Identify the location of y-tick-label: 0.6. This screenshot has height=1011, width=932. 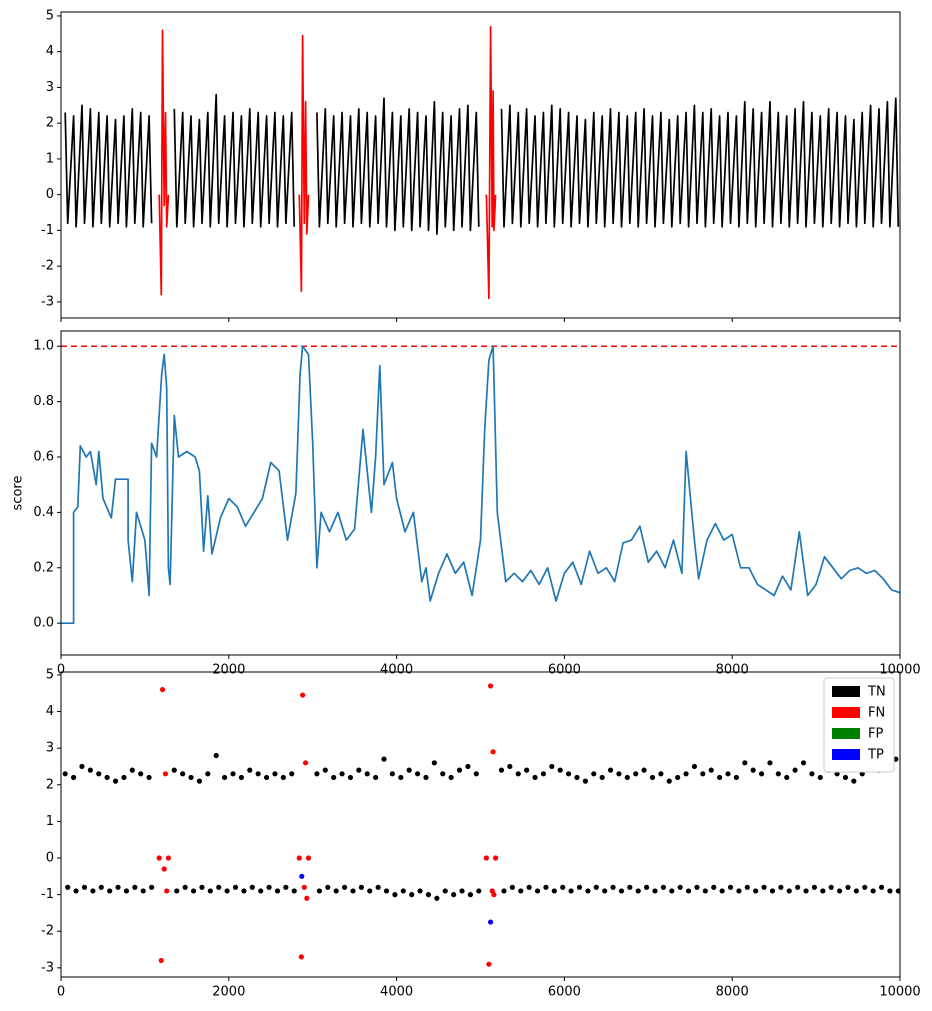
(43, 457).